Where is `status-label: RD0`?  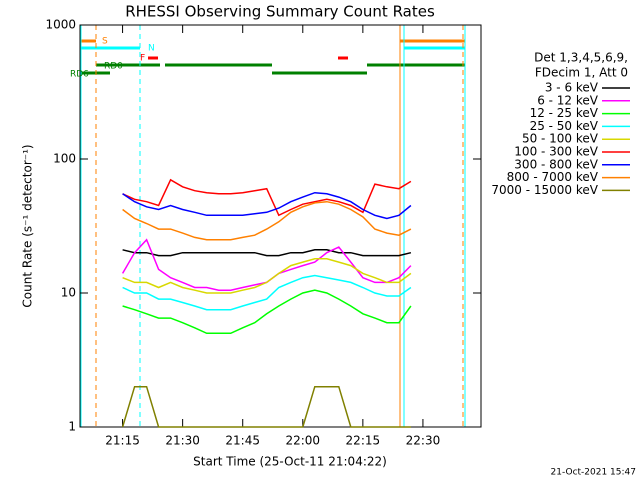
status-label: RD0 is located at coordinates (113, 67).